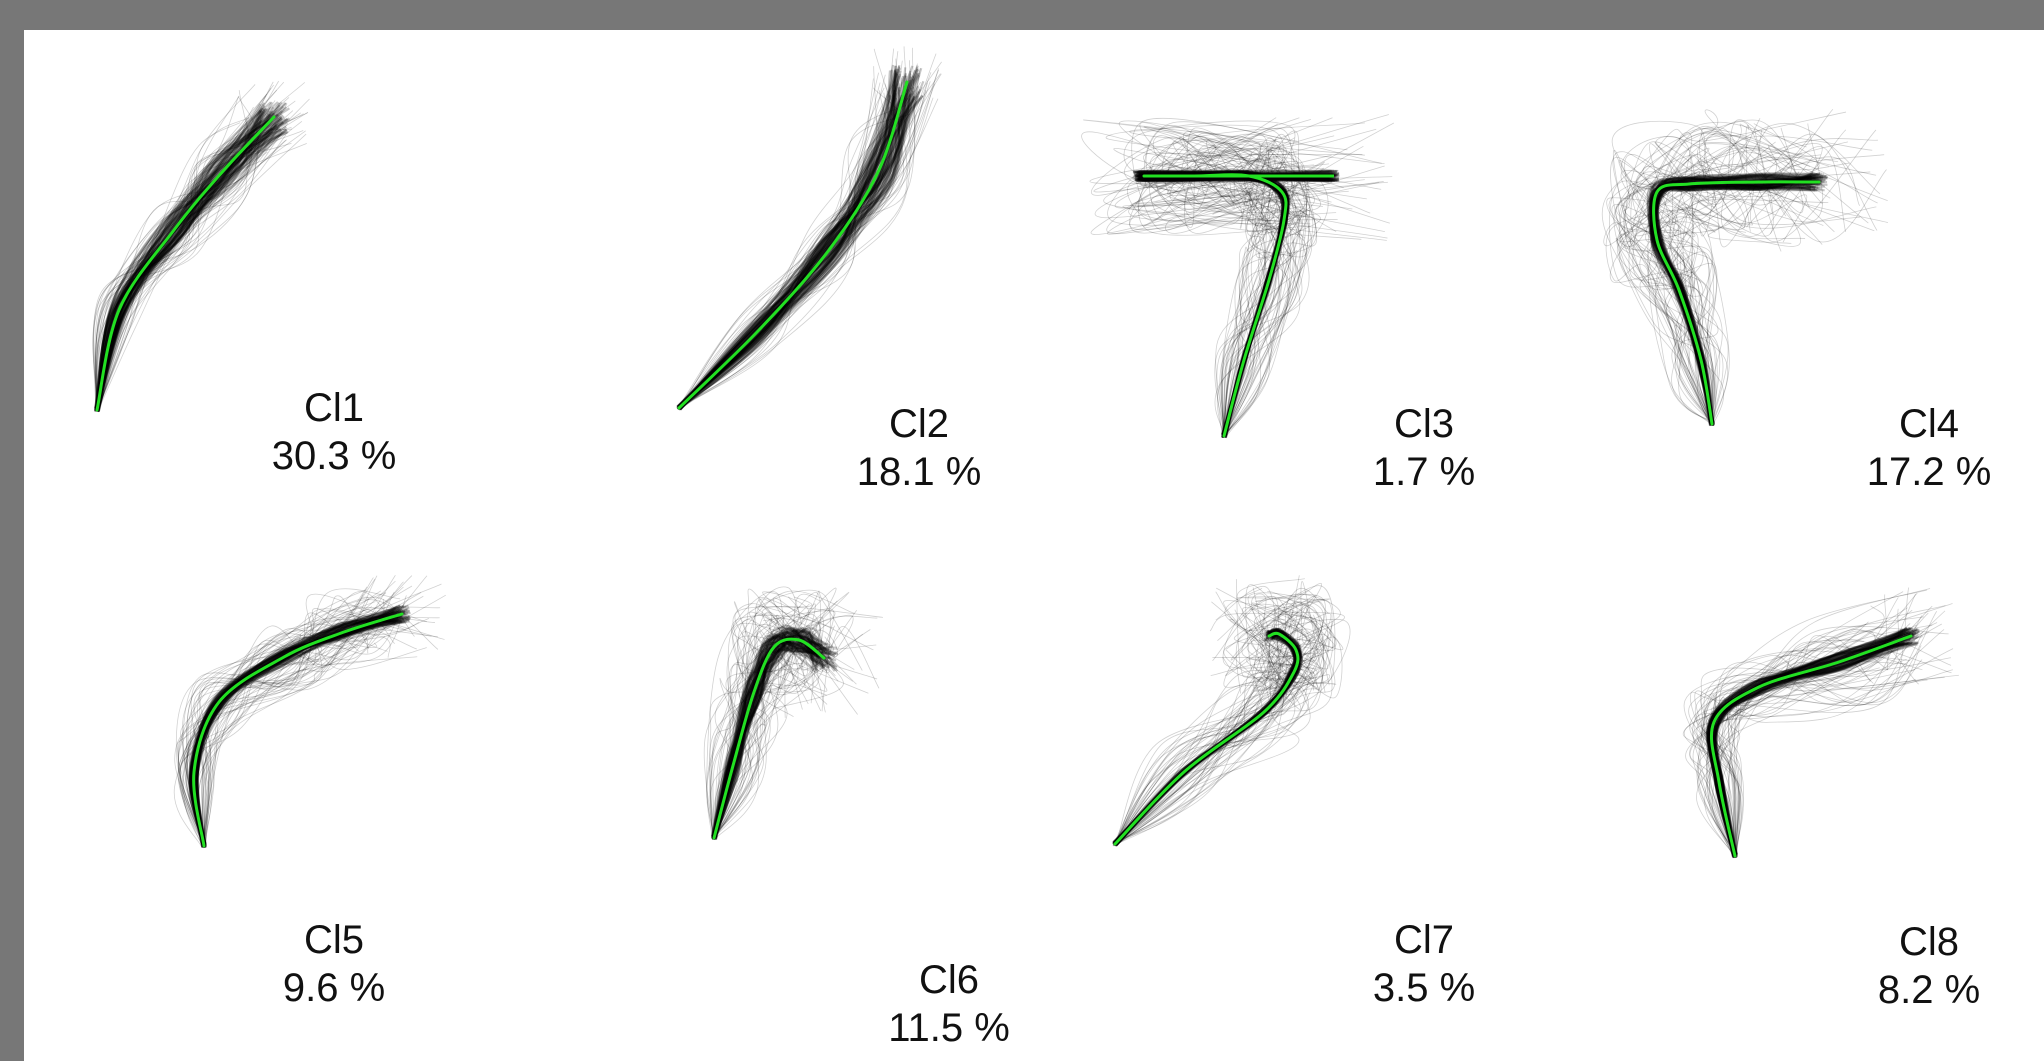 This screenshot has width=2044, height=1061. Describe the element at coordinates (1929, 448) in the screenshot. I see `cluster-label-cl4: Cl4 17.2 %` at that location.